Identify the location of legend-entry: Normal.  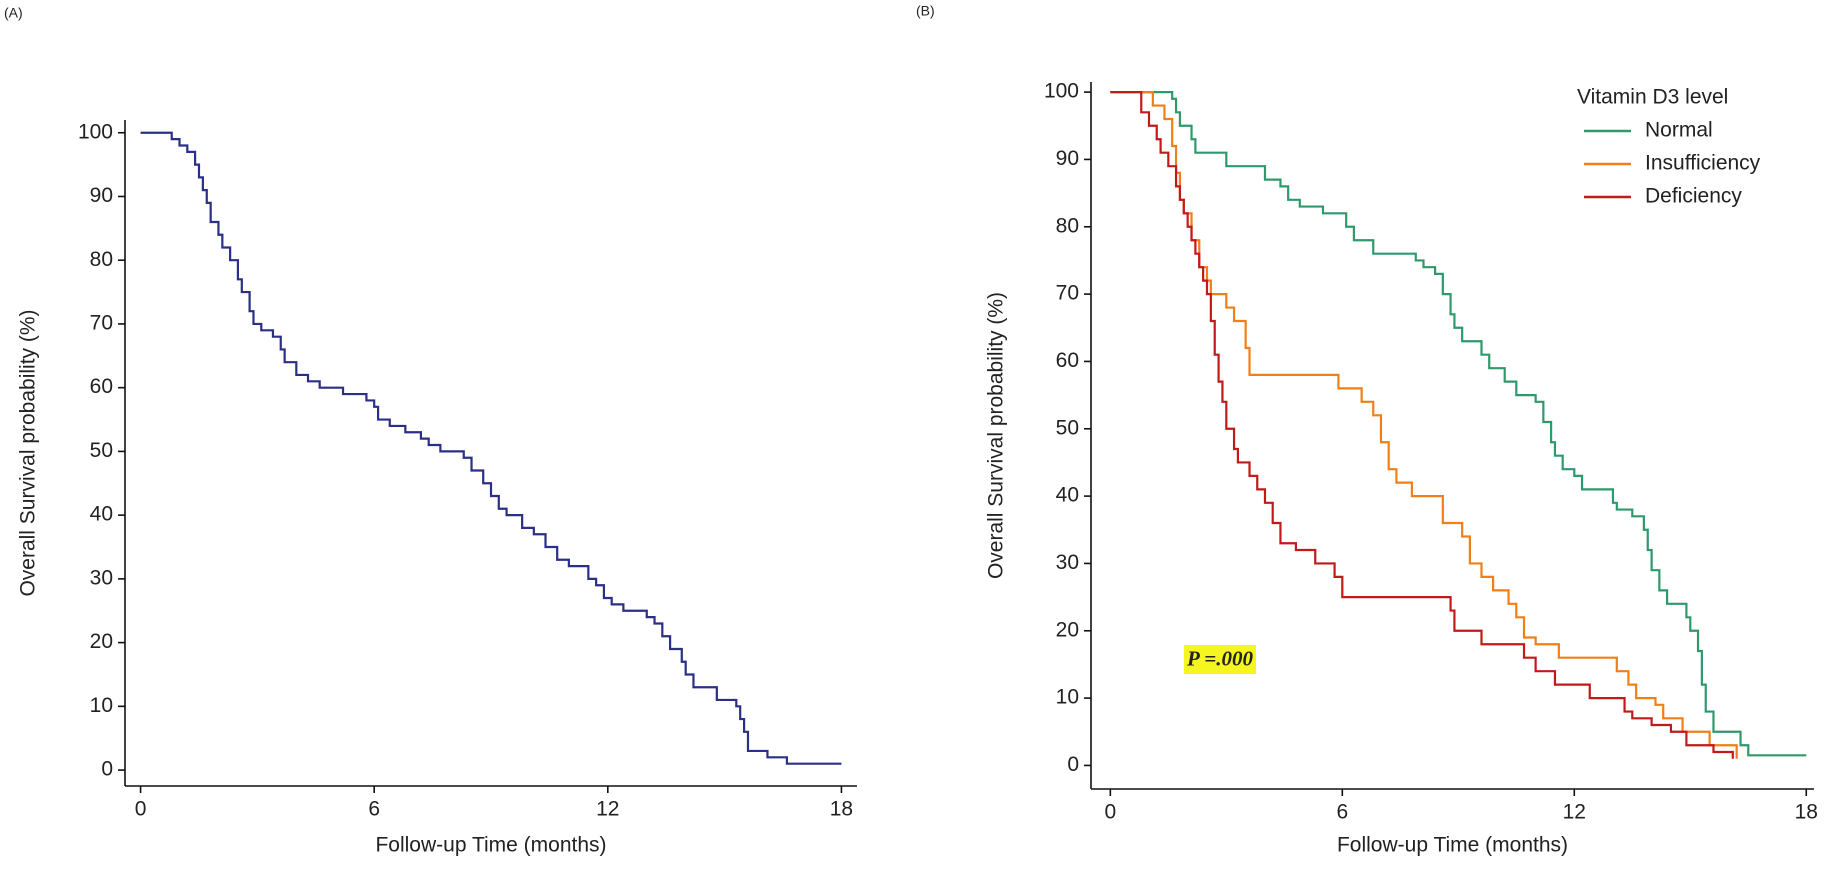
(1679, 130).